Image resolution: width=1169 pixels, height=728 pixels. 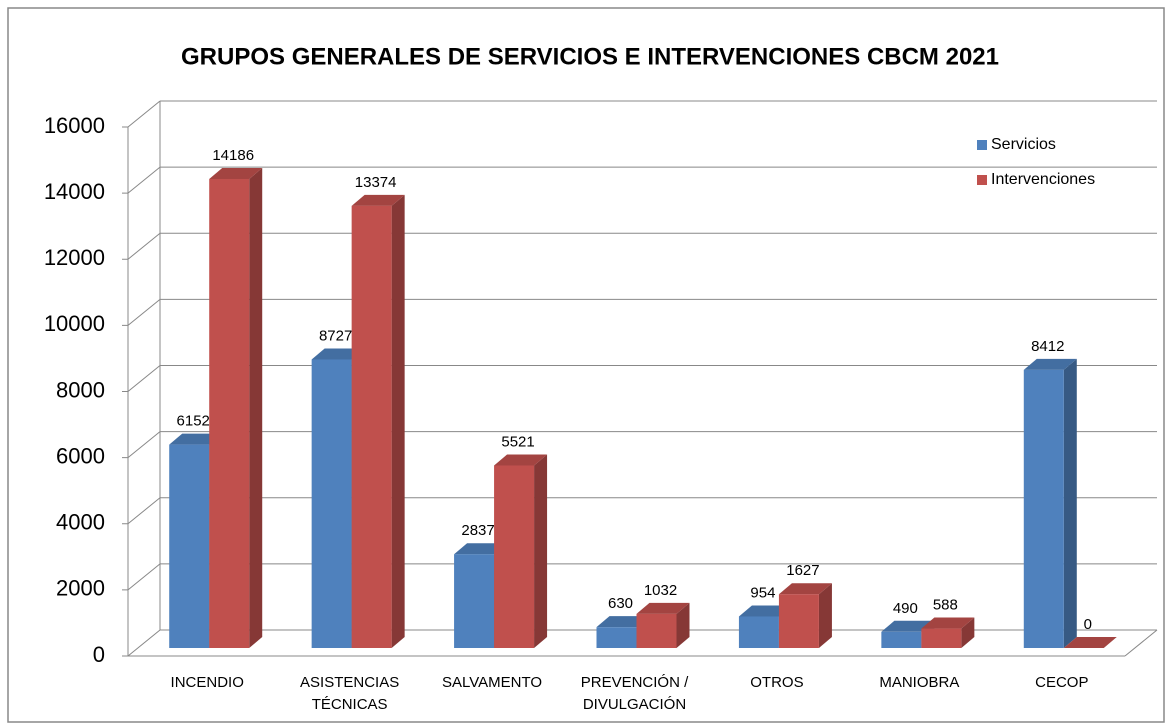 What do you see at coordinates (207, 682) in the screenshot?
I see `x-tick-label: INCENDIO` at bounding box center [207, 682].